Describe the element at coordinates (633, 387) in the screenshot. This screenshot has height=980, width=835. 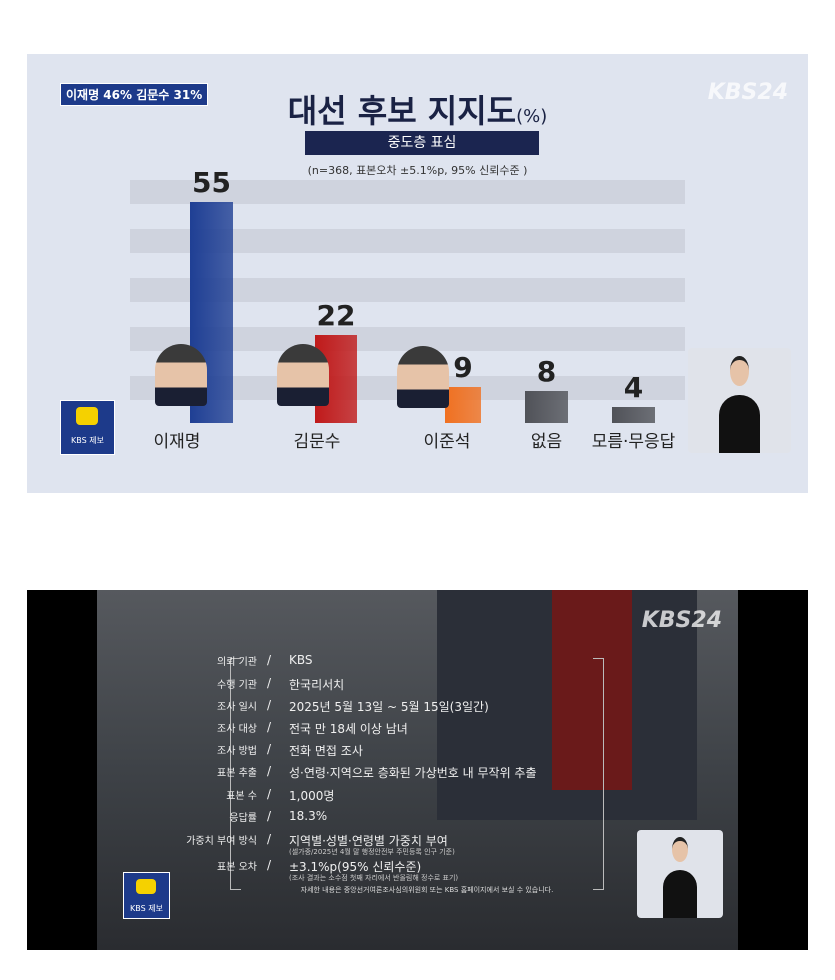
I see `data-label: 4` at that location.